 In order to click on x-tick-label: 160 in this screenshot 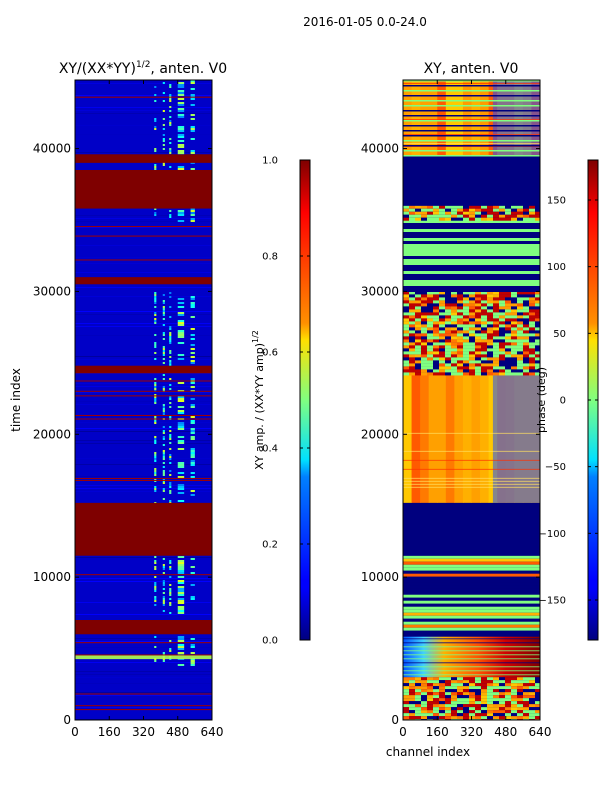, I will do `click(437, 732)`.